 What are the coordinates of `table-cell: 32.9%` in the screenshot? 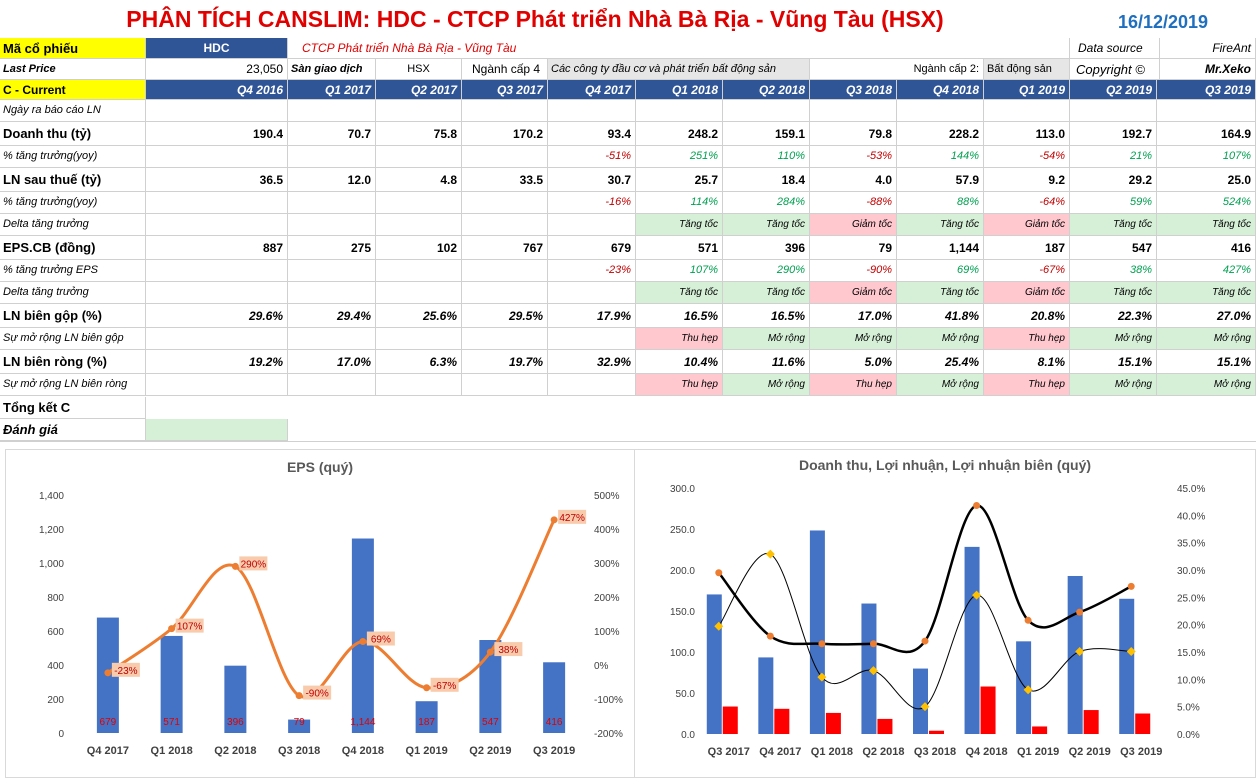 It's located at (592, 362).